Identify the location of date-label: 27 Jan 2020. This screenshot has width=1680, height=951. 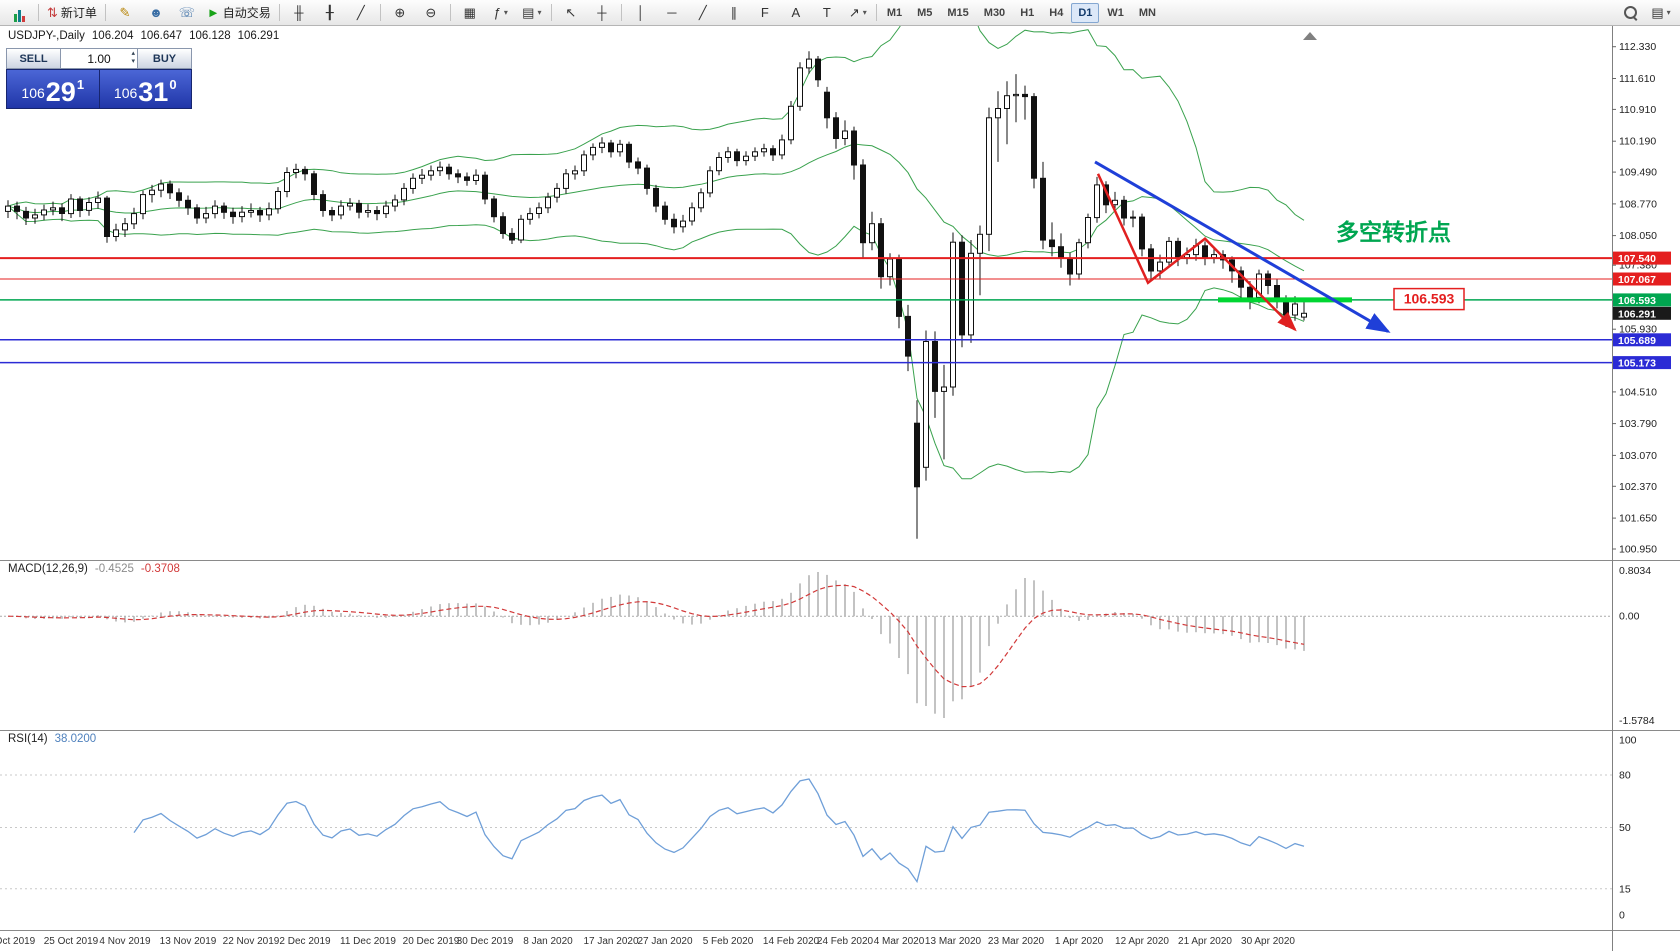
(664, 941).